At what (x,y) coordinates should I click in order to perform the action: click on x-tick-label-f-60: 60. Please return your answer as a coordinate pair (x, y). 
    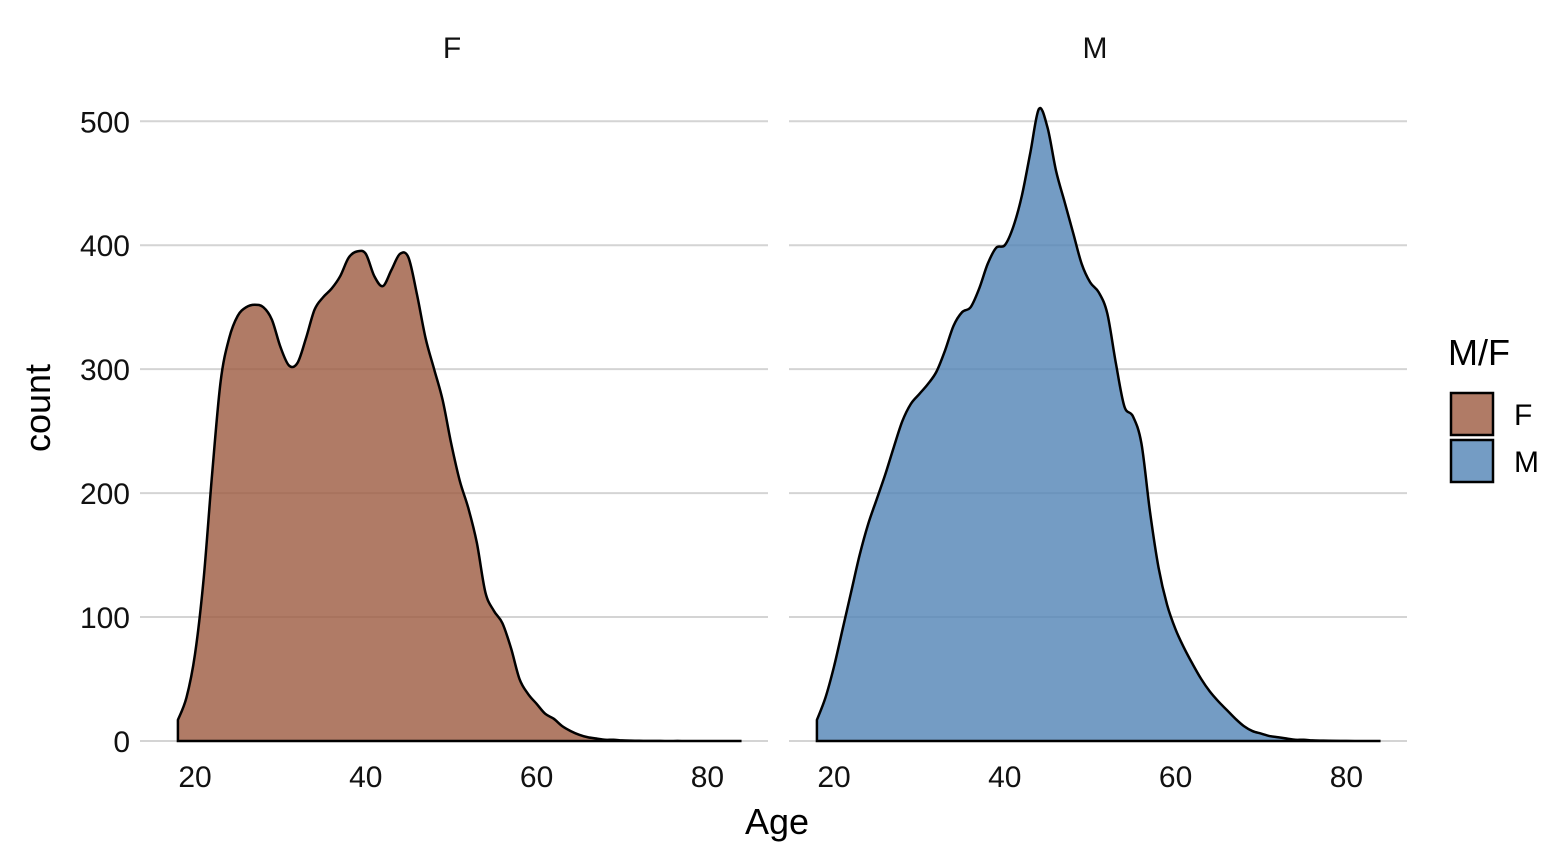
    Looking at the image, I should click on (536, 777).